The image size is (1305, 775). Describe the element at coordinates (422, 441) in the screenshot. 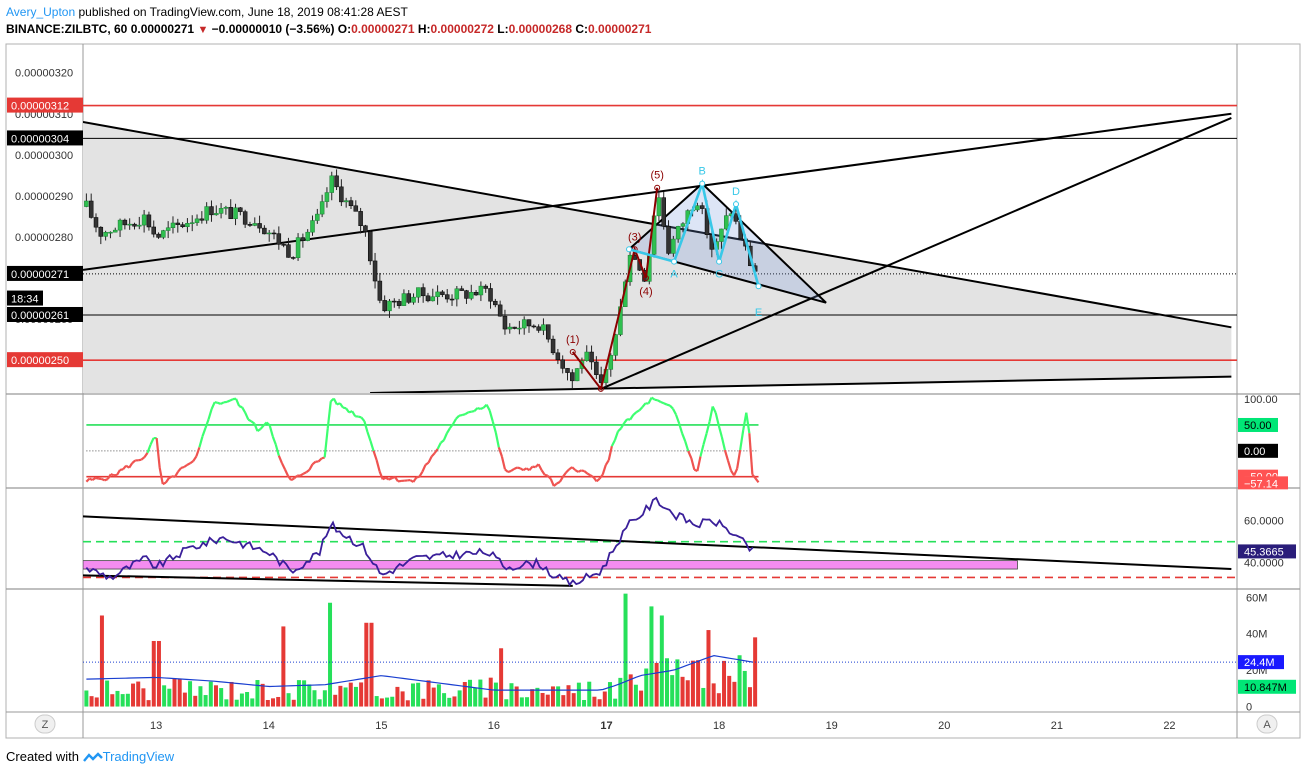

I see `oscillator-plot-area` at that location.